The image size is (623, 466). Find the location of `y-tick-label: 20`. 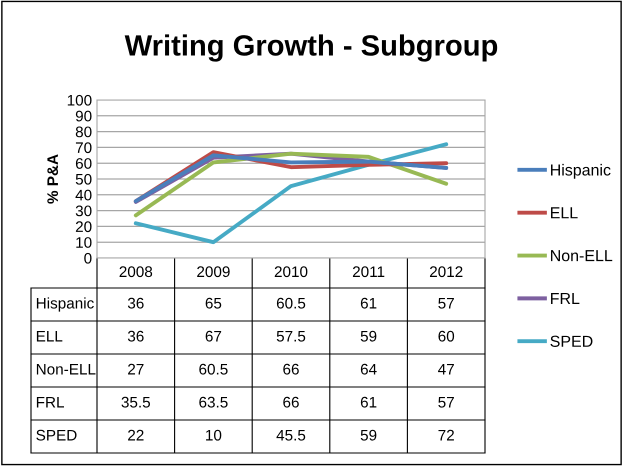

y-tick-label: 20 is located at coordinates (84, 226).